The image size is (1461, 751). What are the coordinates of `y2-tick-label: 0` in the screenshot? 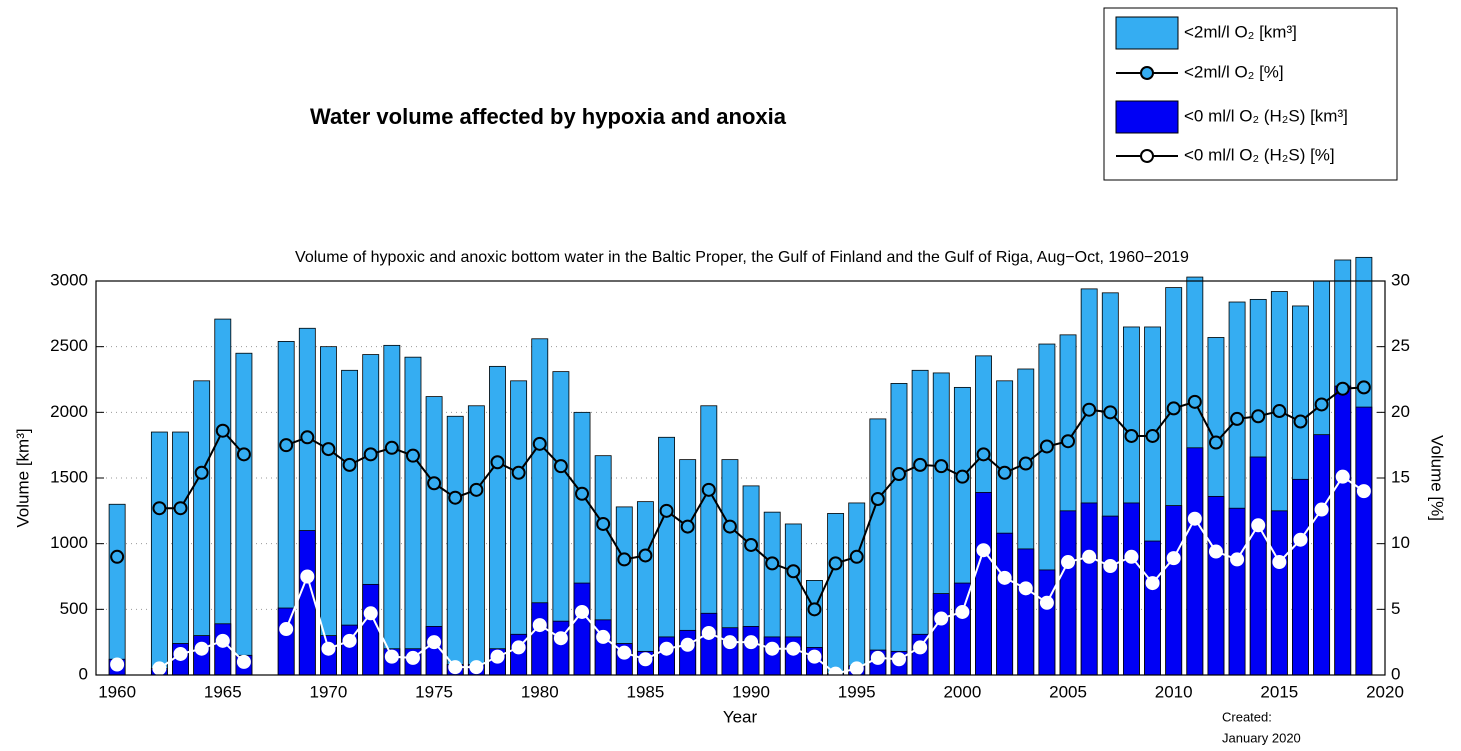 It's located at (1395, 673).